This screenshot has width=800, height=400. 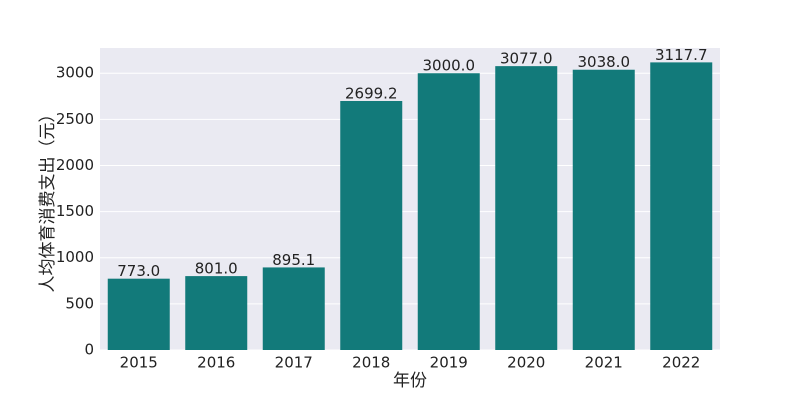 What do you see at coordinates (449, 66) in the screenshot?
I see `value-label: 3000.0` at bounding box center [449, 66].